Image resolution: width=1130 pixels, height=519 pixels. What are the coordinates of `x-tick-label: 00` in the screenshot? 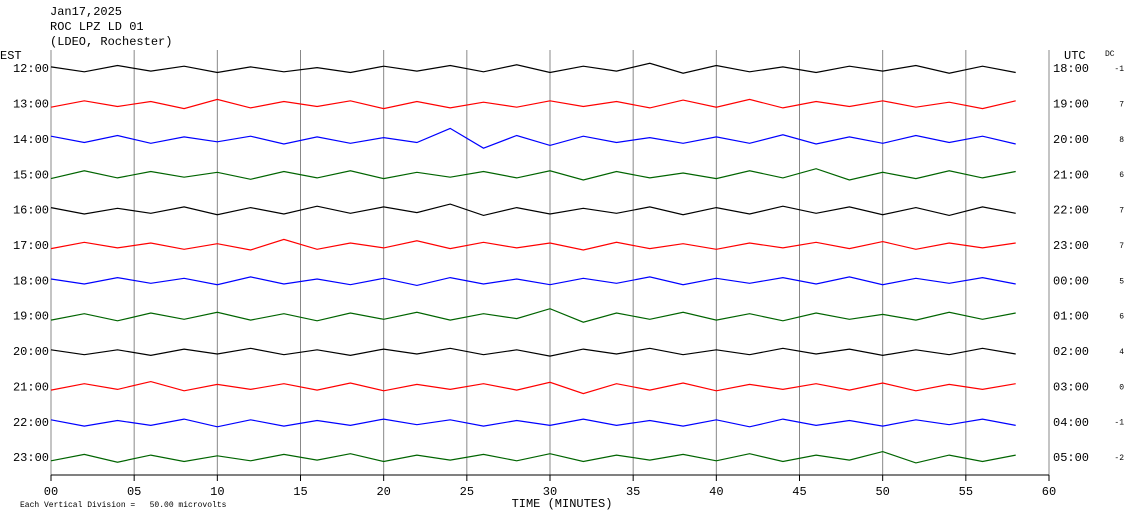 It's located at (51, 492).